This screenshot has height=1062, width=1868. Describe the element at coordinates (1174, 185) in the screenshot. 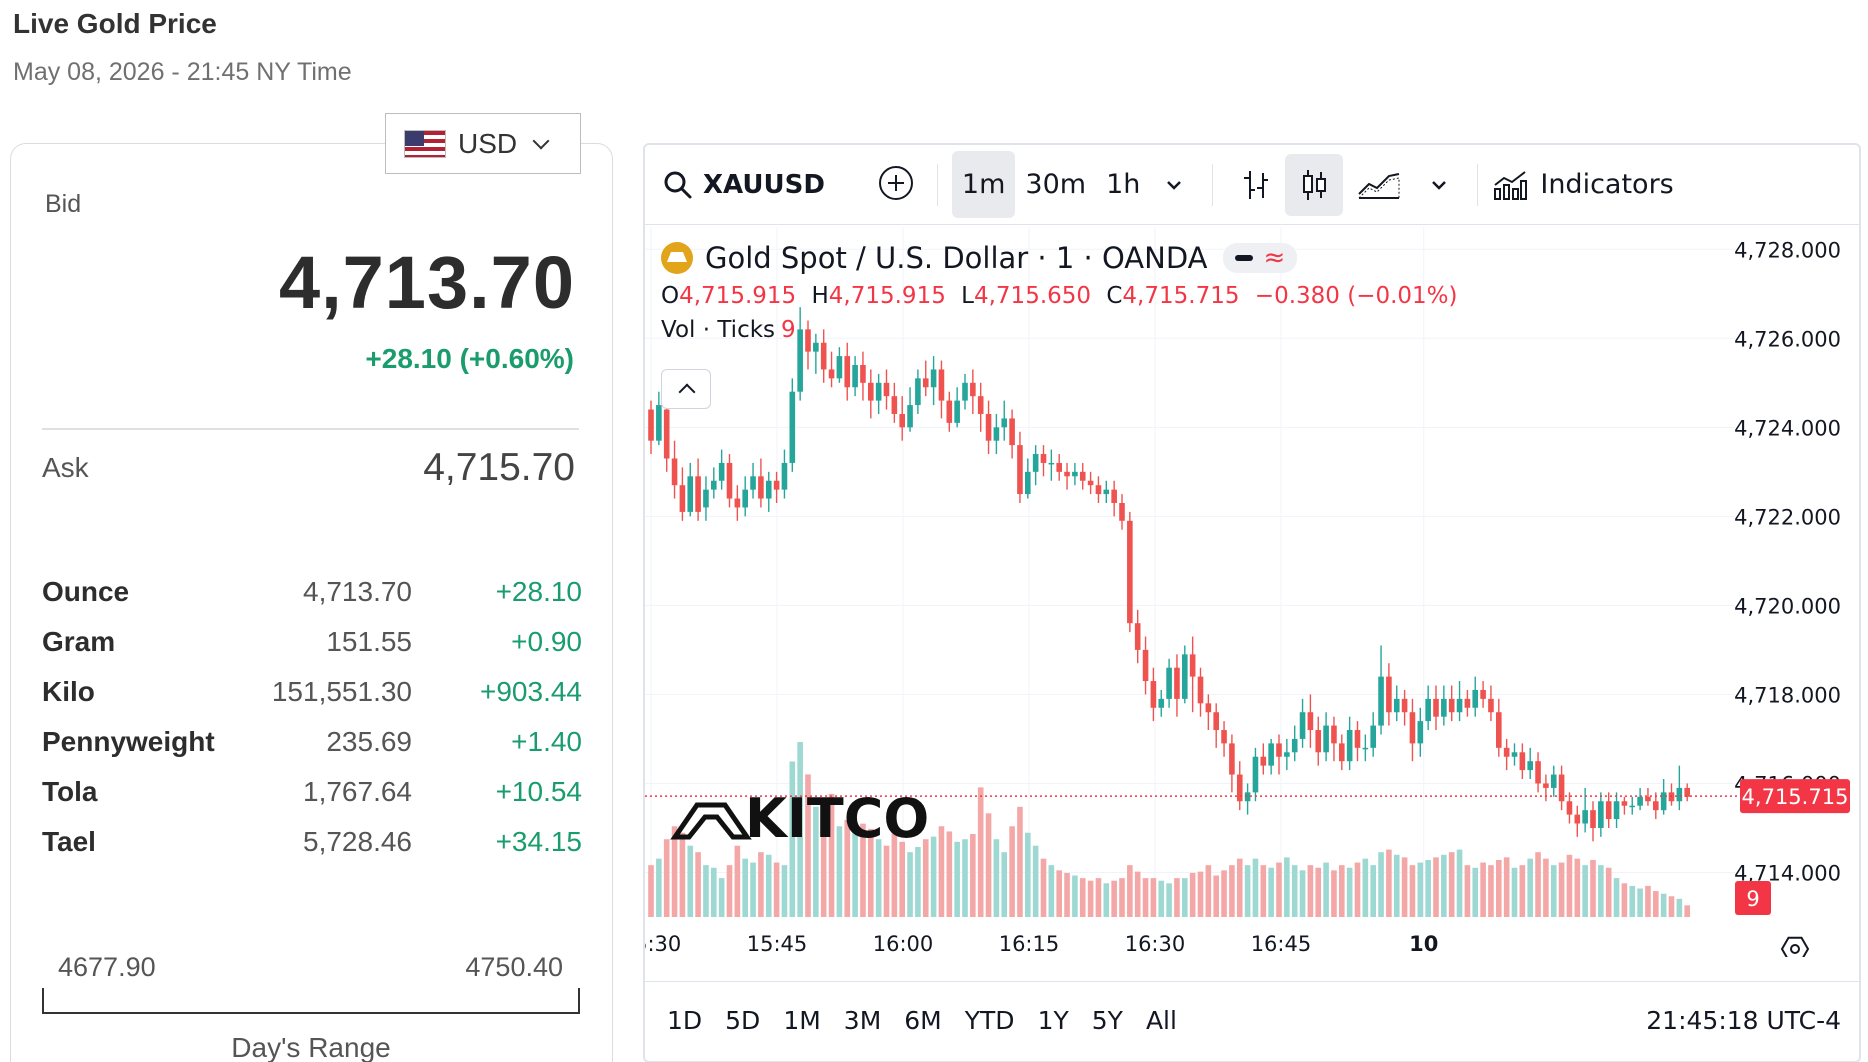

I see `interval-dropdown-button` at that location.